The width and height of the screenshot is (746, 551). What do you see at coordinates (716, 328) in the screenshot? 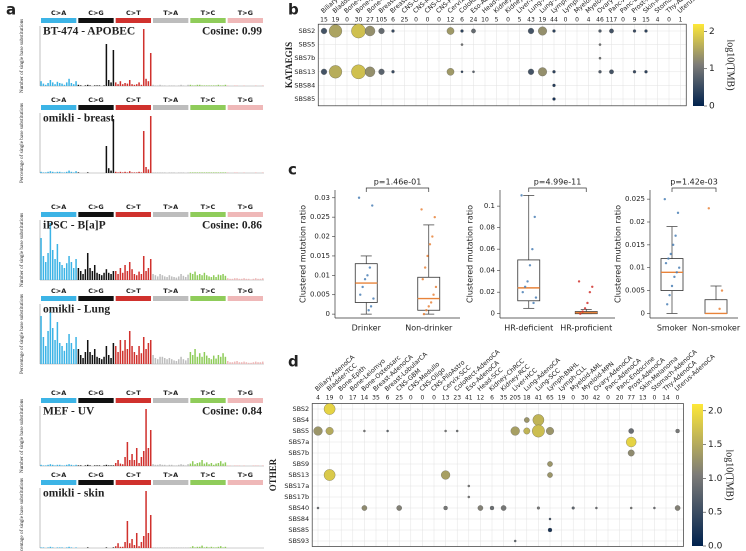
I see `x-tick-label: Non-smoker` at bounding box center [716, 328].